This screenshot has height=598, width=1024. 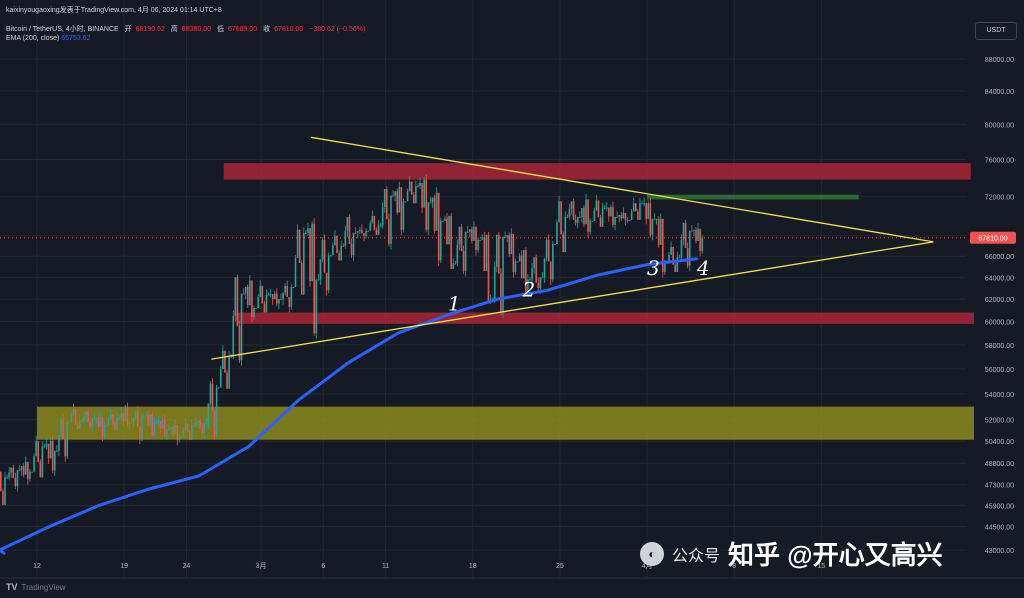 I want to click on tradingview-logo: TV TradingView, so click(x=36, y=587).